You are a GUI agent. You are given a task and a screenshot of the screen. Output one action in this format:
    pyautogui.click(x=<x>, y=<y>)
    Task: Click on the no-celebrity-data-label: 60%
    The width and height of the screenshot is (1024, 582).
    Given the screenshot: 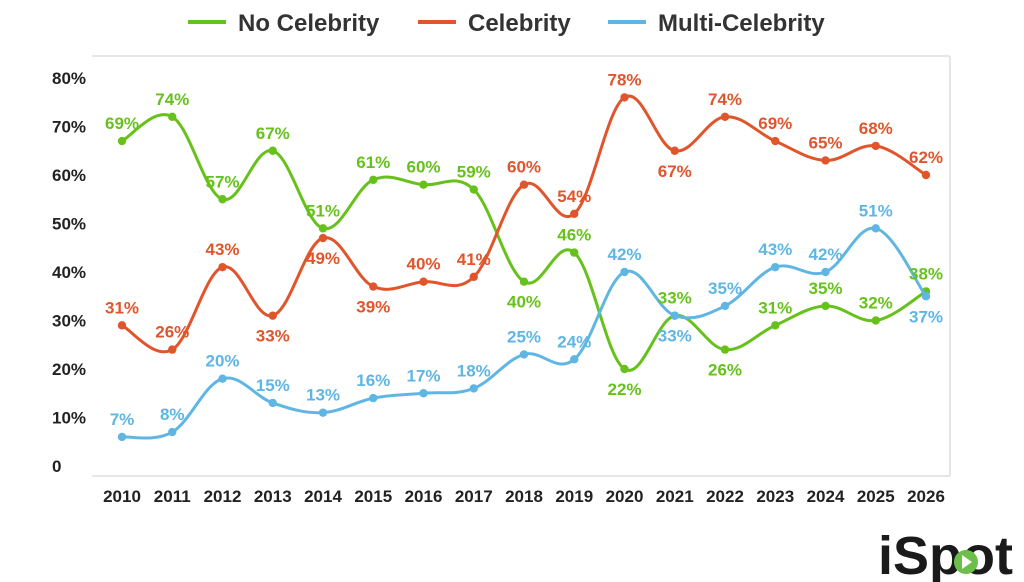 What is the action you would take?
    pyautogui.click(x=423, y=167)
    